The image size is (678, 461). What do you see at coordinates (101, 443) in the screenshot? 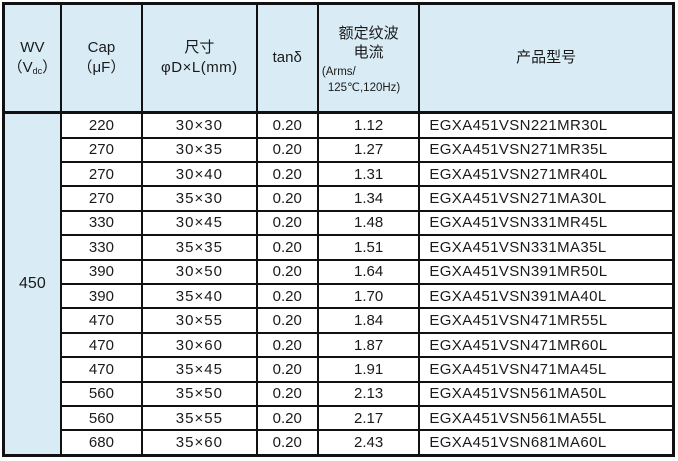
I see `cap-cell: 680` at bounding box center [101, 443].